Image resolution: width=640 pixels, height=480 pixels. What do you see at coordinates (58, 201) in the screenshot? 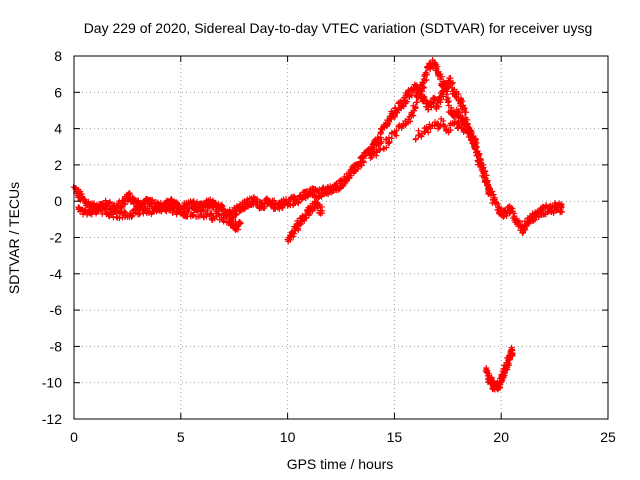
I see `y-tick-label: 0` at bounding box center [58, 201].